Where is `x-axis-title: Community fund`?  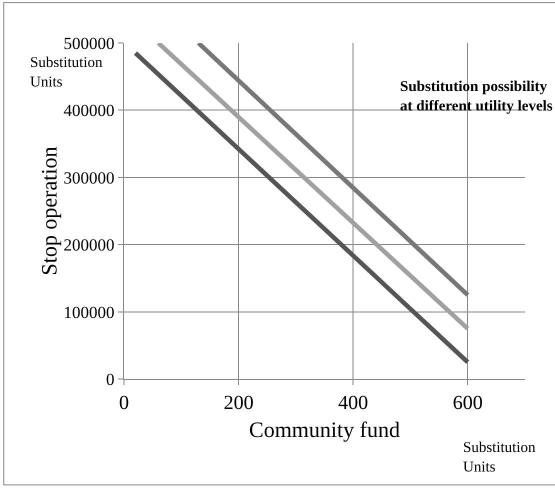 x-axis-title: Community fund is located at coordinates (324, 429).